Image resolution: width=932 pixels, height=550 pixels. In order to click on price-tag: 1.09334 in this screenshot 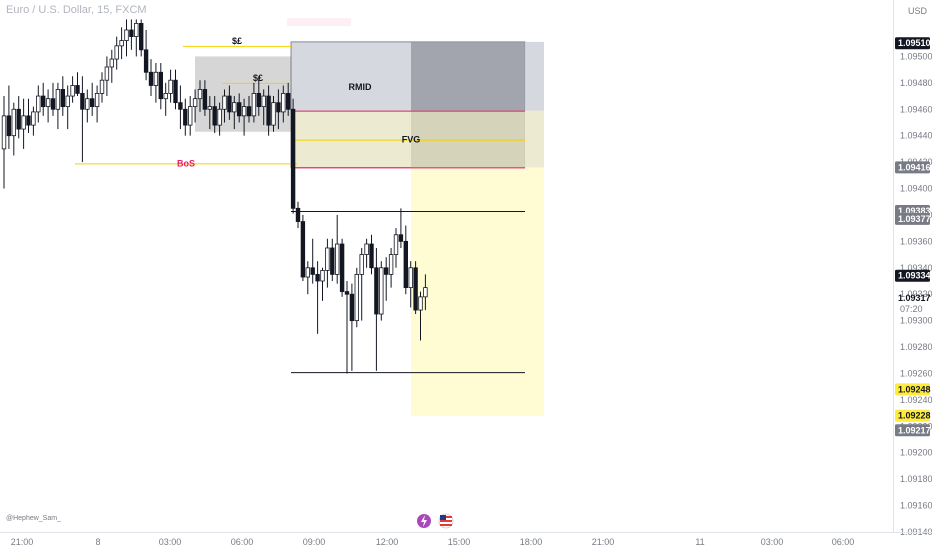, I will do `click(913, 275)`.